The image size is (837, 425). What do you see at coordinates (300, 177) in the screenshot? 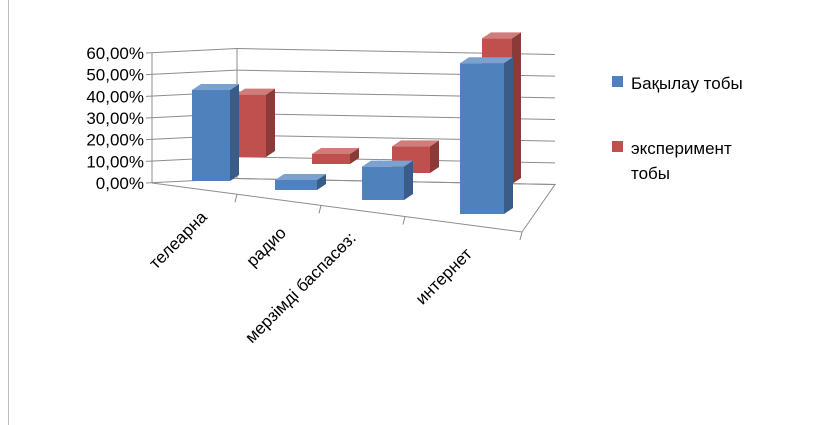
I see `bar-bakylau-1-top` at bounding box center [300, 177].